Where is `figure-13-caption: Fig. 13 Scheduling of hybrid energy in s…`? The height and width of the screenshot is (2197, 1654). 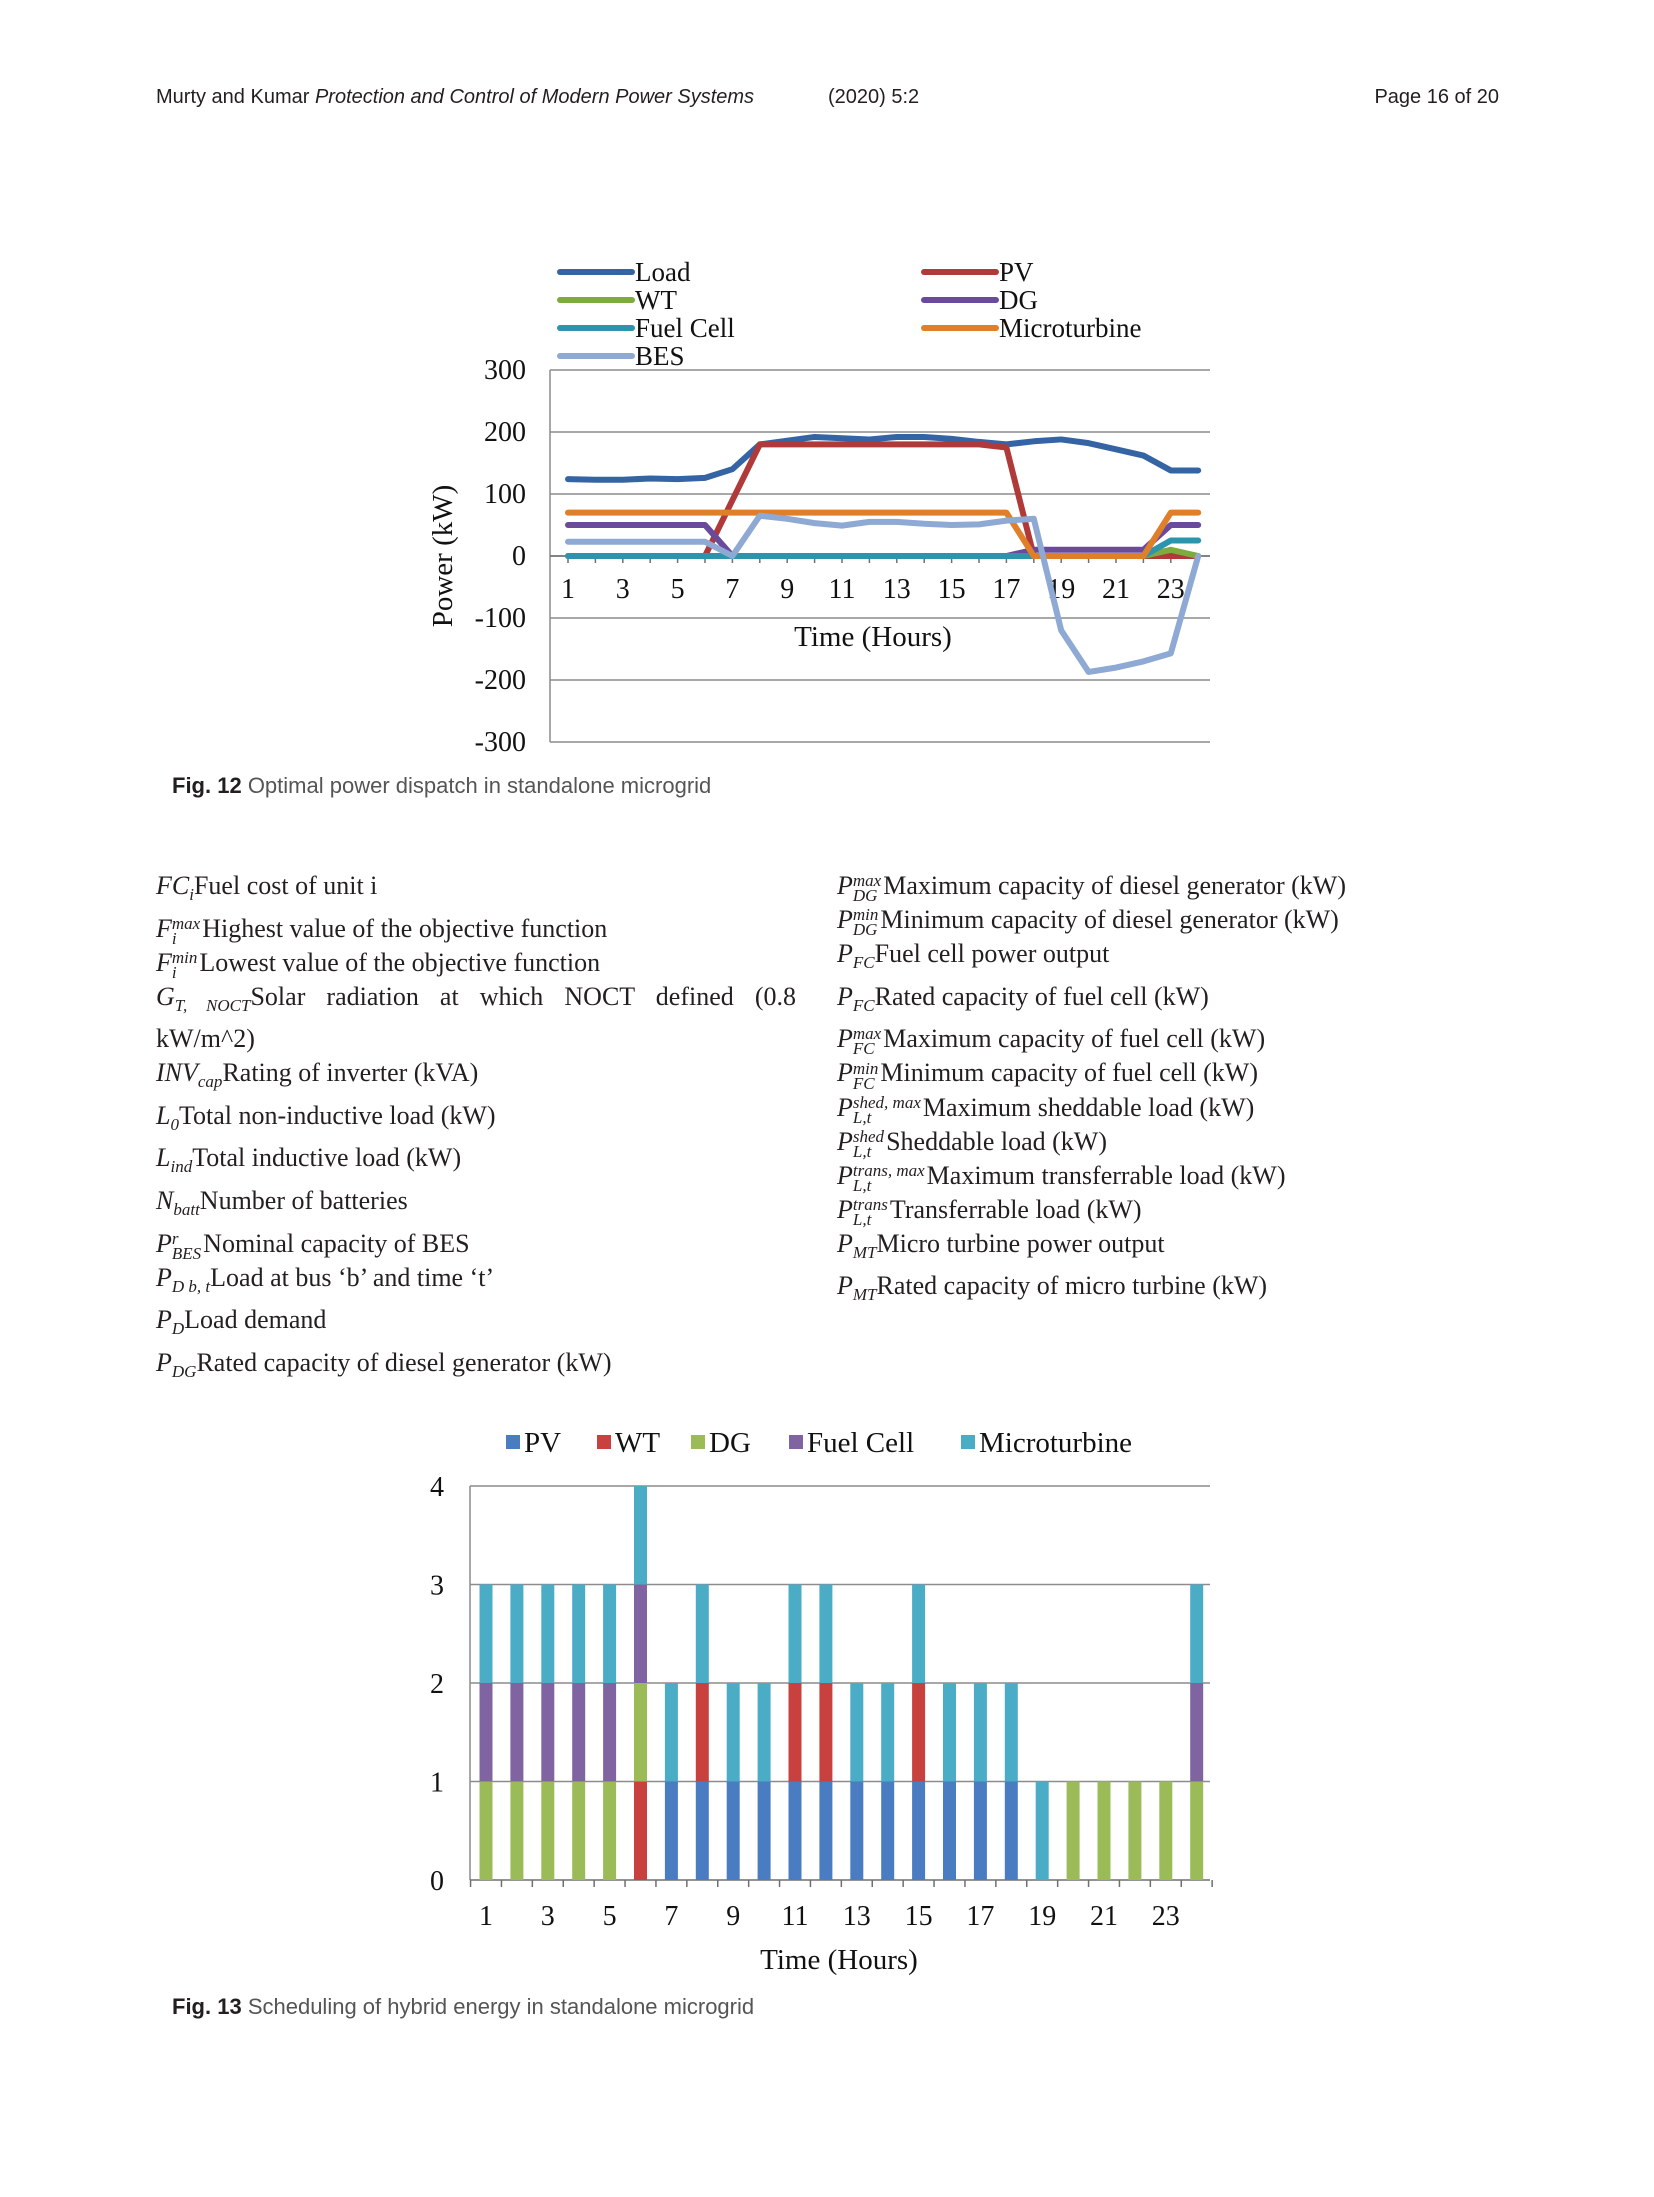 figure-13-caption: Fig. 13 Scheduling of hybrid energy in s… is located at coordinates (463, 2007).